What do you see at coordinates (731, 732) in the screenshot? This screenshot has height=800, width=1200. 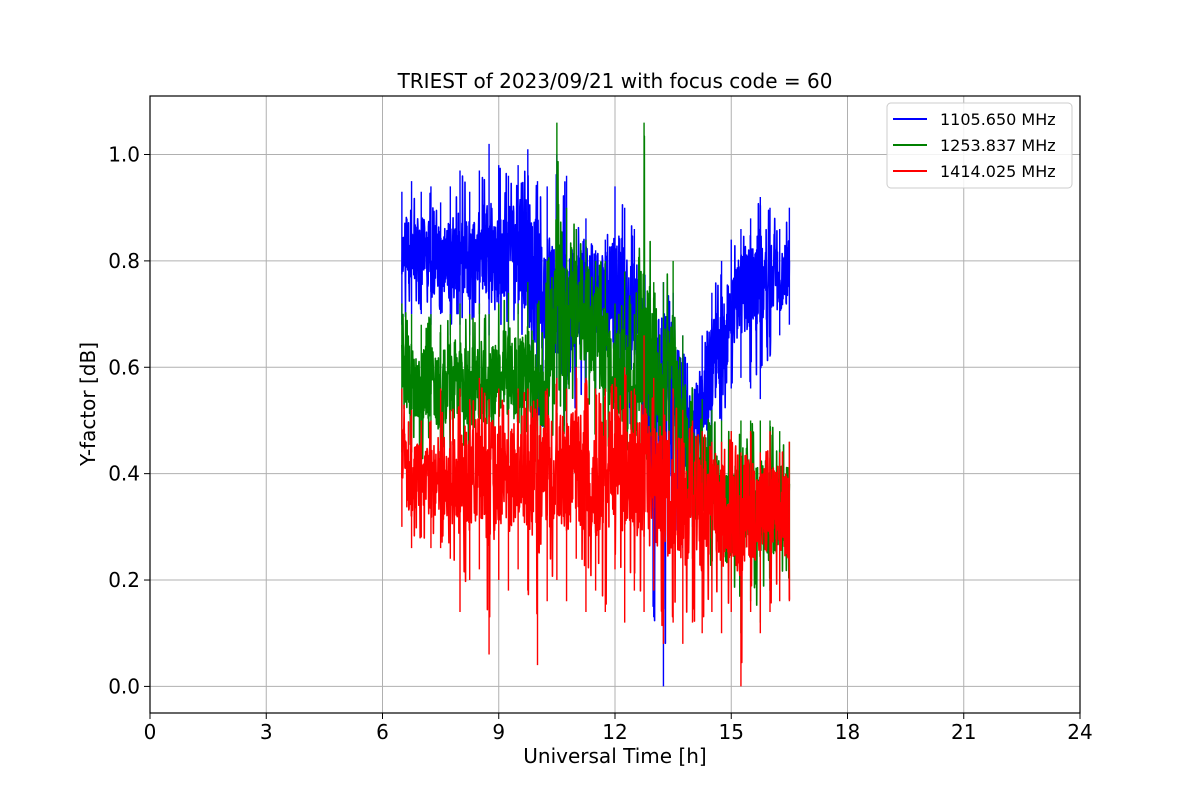 I see `x-tick-label: 15` at bounding box center [731, 732].